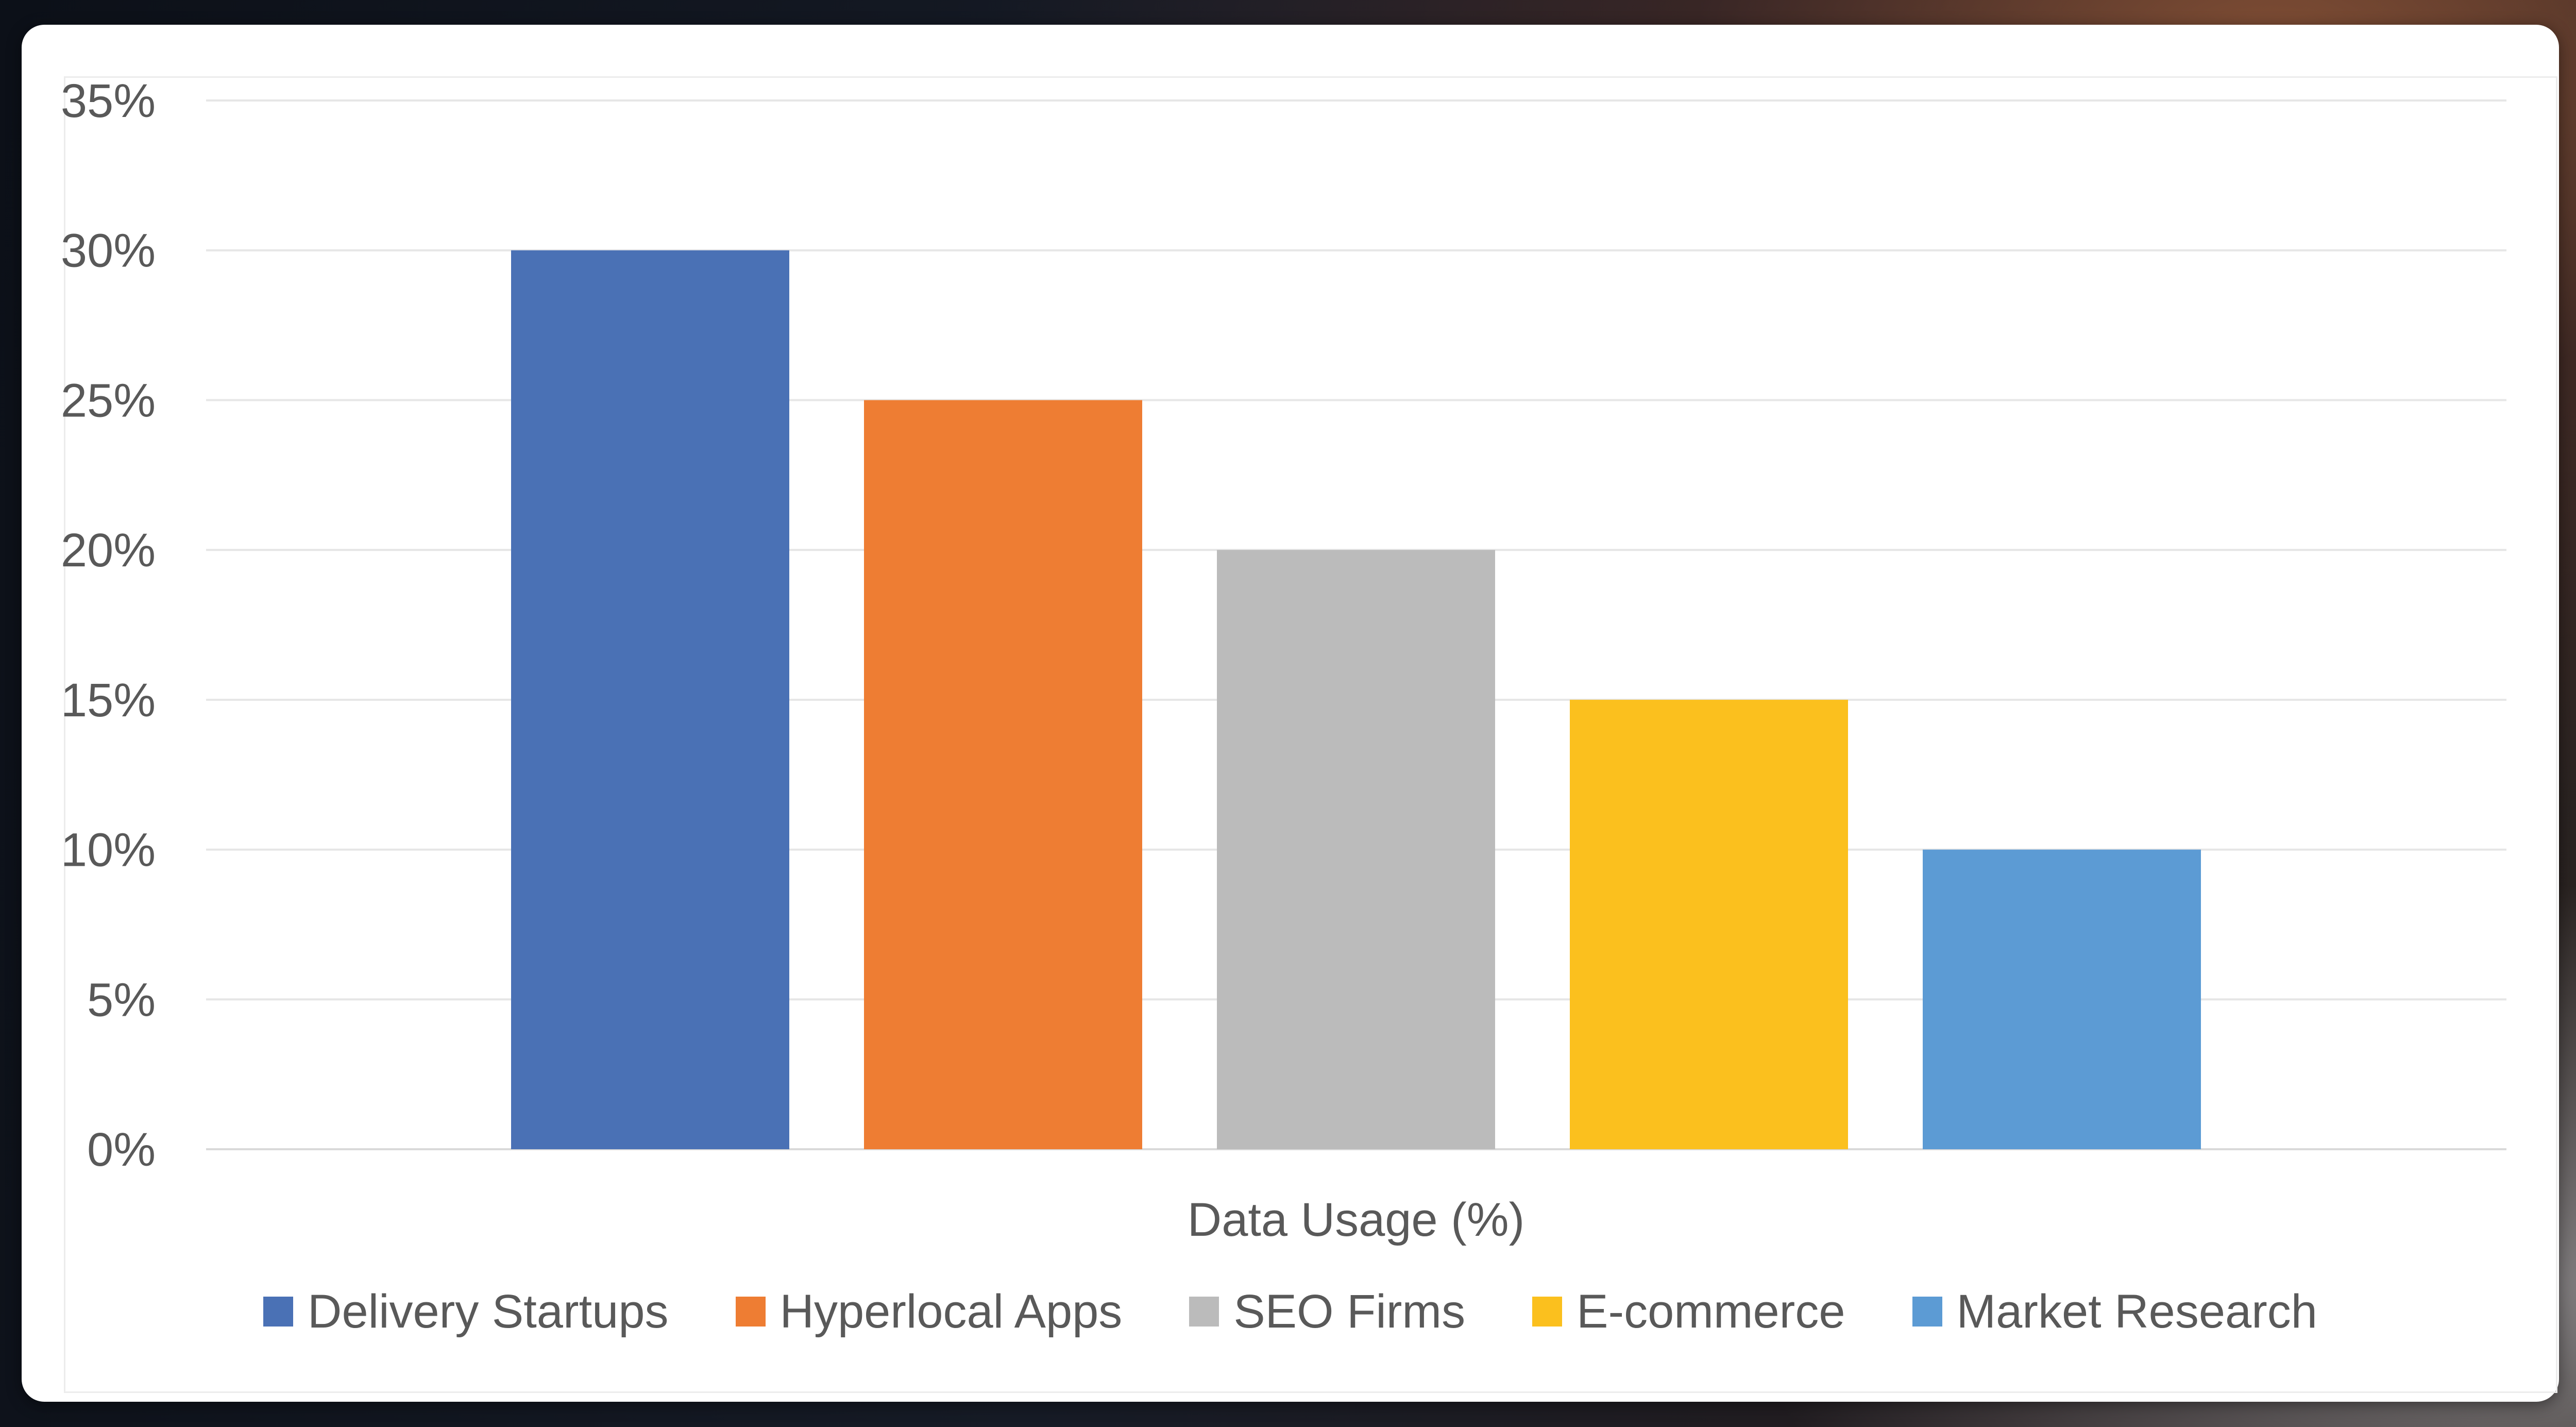  I want to click on bar-e-commerce, so click(1709, 924).